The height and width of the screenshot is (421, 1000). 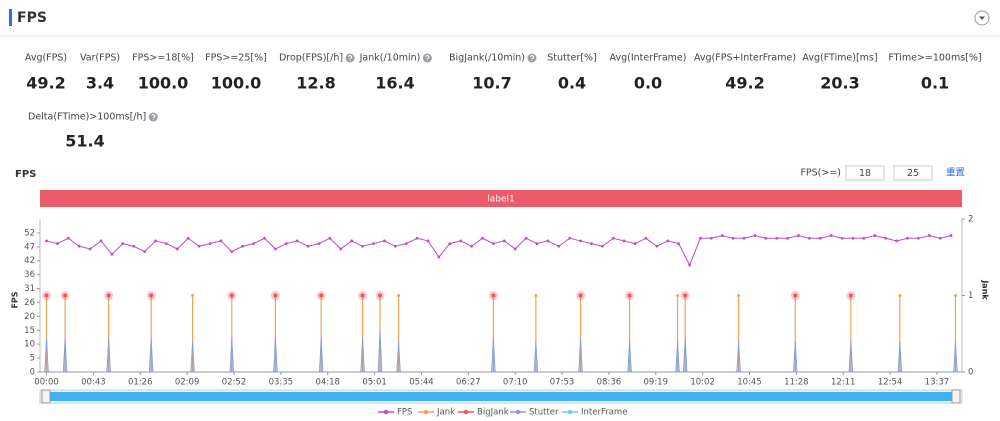 What do you see at coordinates (935, 83) in the screenshot?
I see `metric-value: 0.1` at bounding box center [935, 83].